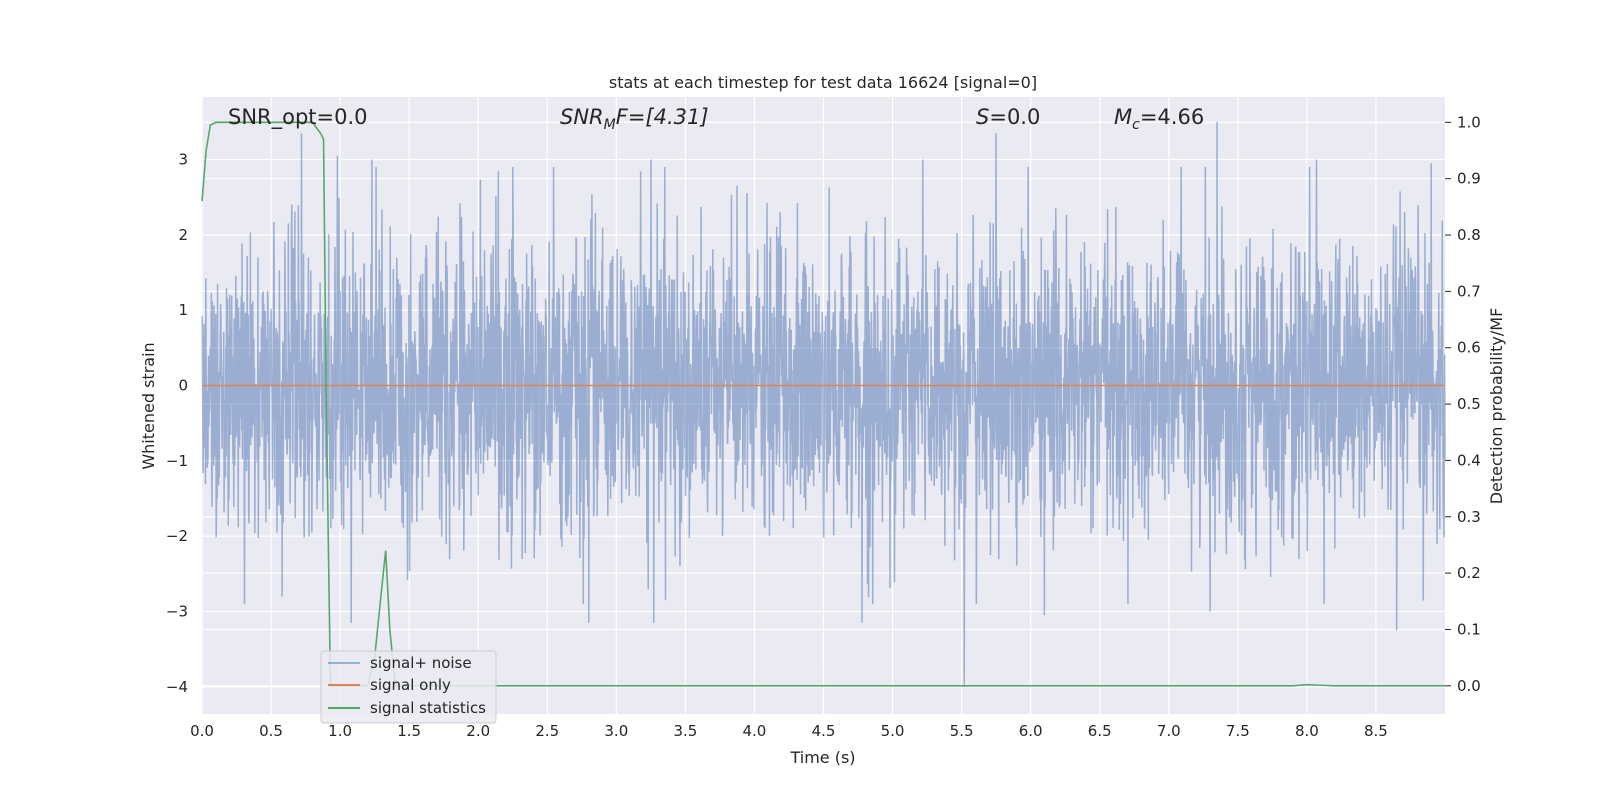  Describe the element at coordinates (177, 461) in the screenshot. I see `y-tick-label: −1` at that location.